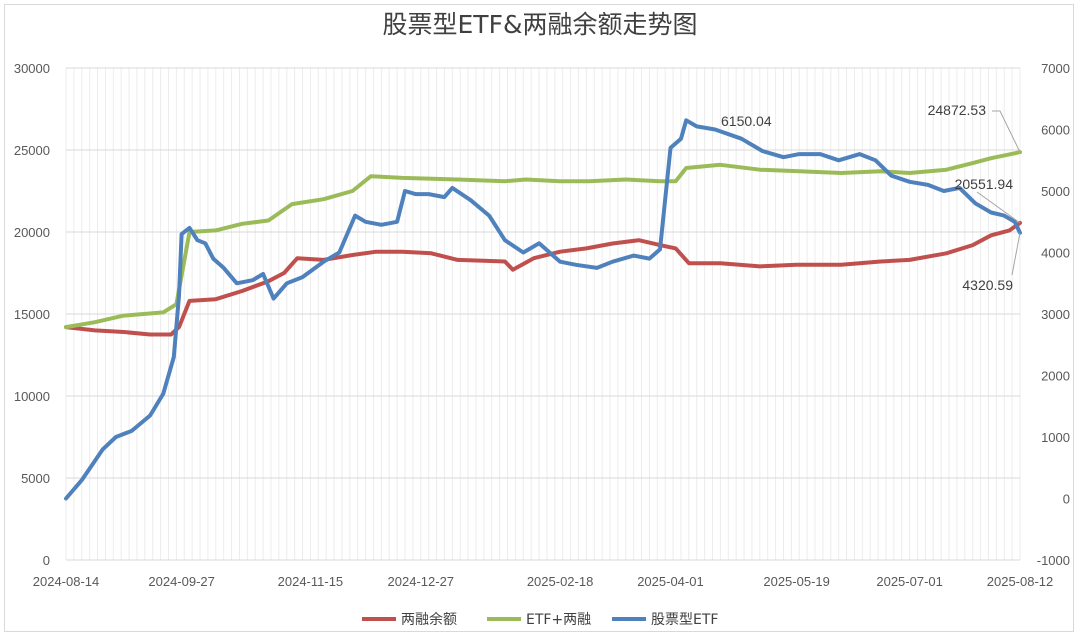 This screenshot has height=637, width=1080. I want to click on left-tick-label: 30000, so click(32, 68).